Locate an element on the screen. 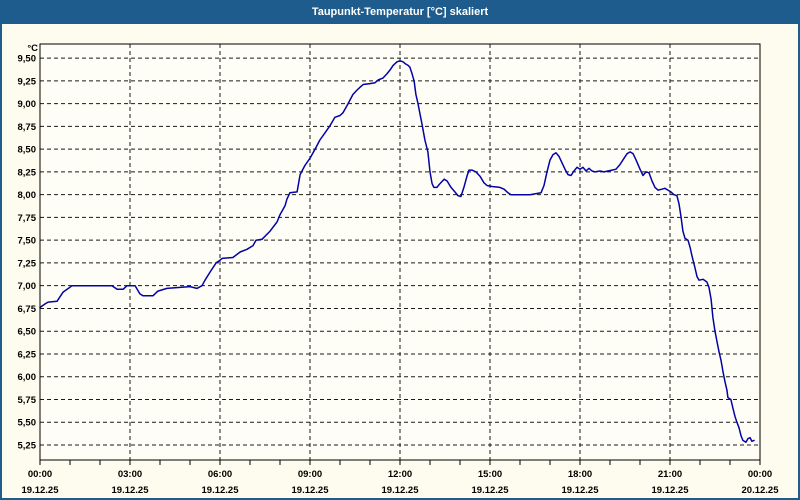  y-axis-label: 7,75 is located at coordinates (27, 218).